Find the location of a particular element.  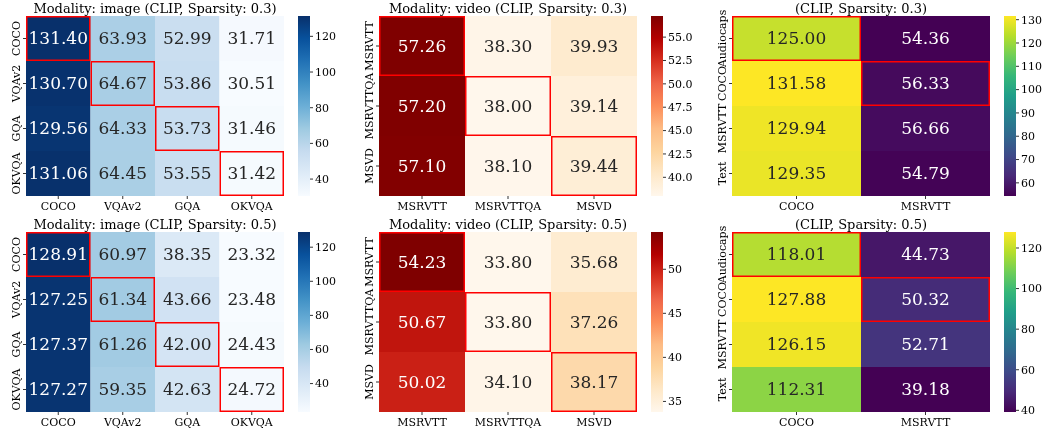

color-bar-label: 110 is located at coordinates (1031, 67).